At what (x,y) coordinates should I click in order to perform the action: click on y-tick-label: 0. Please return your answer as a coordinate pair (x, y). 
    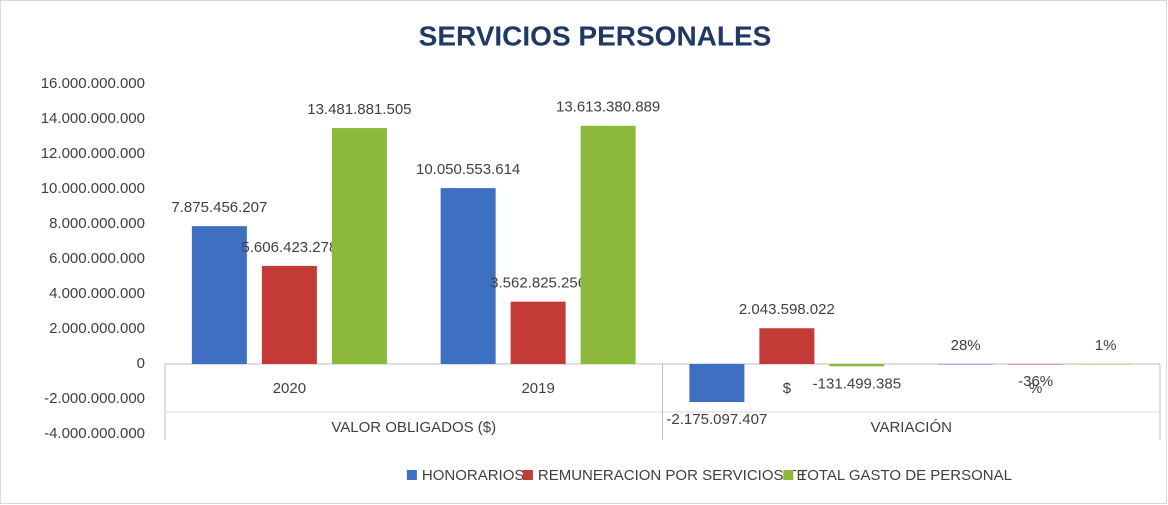
    Looking at the image, I should click on (141, 363).